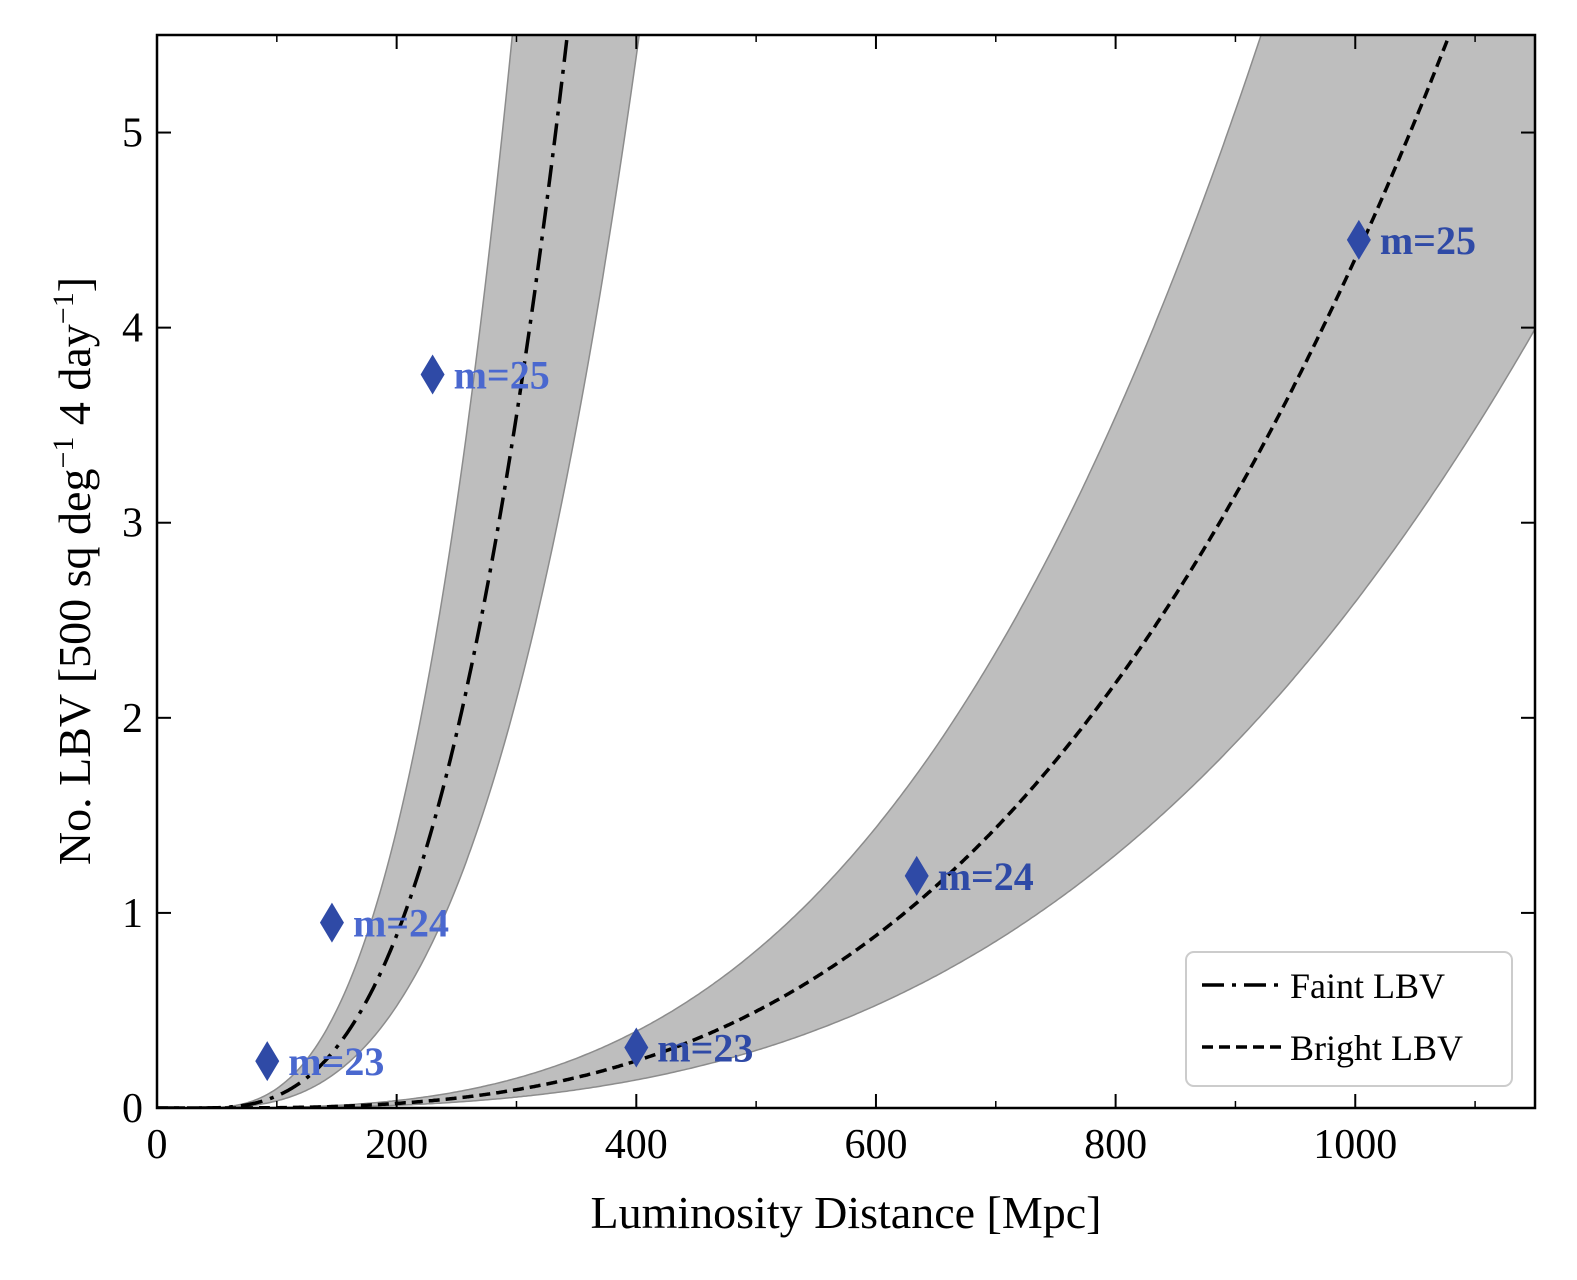 The image size is (1577, 1280). What do you see at coordinates (1376, 1048) in the screenshot?
I see `legend-label-bright: Bright LBV` at bounding box center [1376, 1048].